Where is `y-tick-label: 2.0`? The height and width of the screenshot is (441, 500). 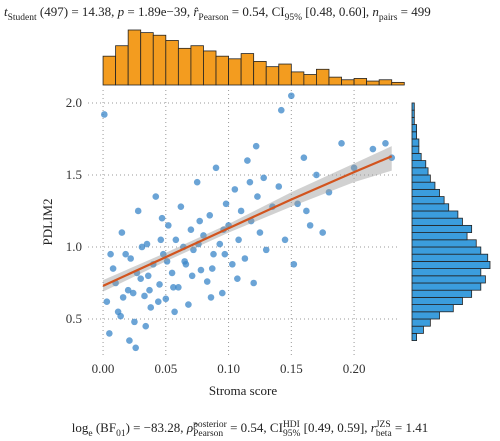
y-tick-label: 2.0 is located at coordinates (74, 102).